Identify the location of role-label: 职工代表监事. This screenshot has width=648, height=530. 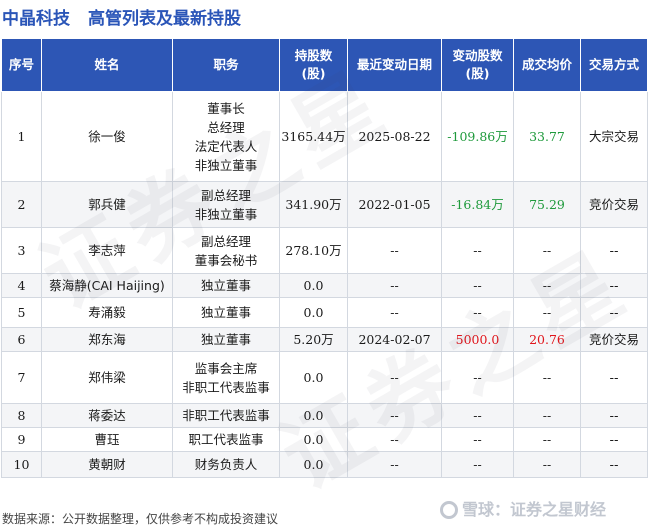
(226, 439).